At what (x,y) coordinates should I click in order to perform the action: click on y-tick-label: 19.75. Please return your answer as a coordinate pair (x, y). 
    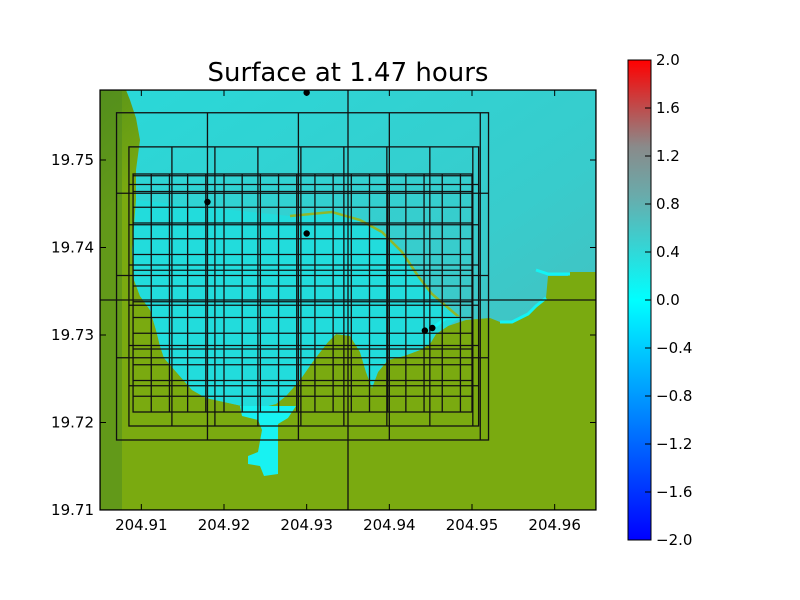
    Looking at the image, I should click on (72, 160).